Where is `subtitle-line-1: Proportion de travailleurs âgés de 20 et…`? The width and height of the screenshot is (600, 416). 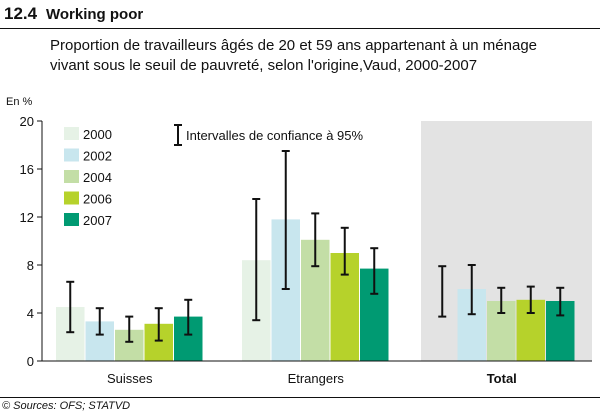 subtitle-line-1: Proportion de travailleurs âgés de 20 et… is located at coordinates (294, 45).